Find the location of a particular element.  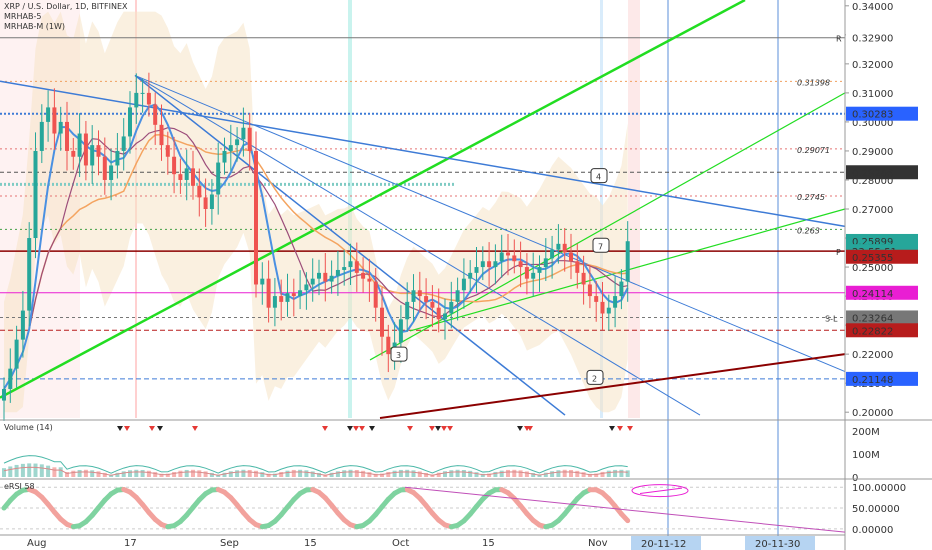

price-tick-9: 0.25000 is located at coordinates (872, 268).